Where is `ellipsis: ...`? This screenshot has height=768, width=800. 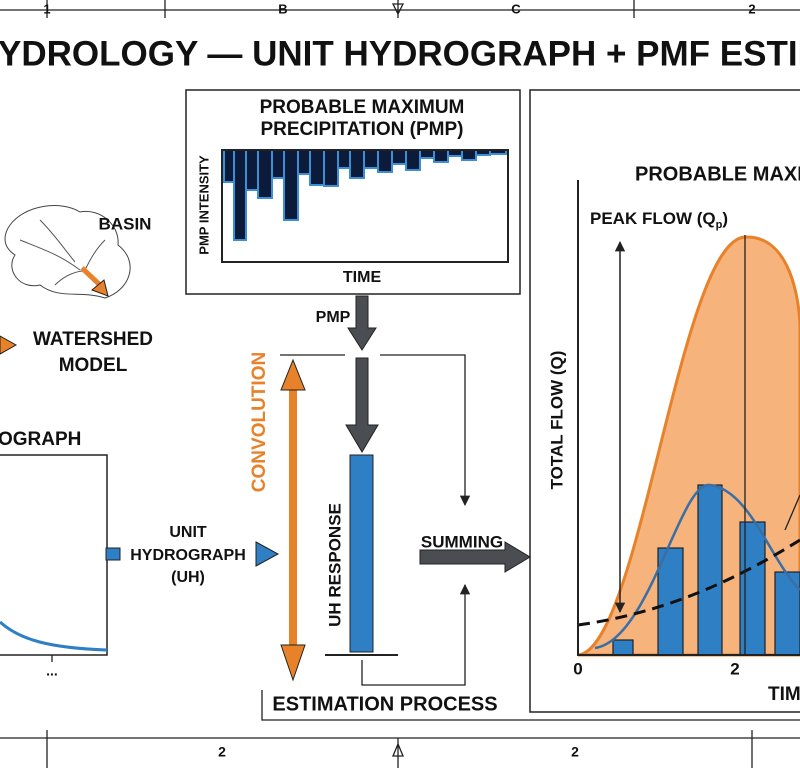 ellipsis: ... is located at coordinates (52, 671).